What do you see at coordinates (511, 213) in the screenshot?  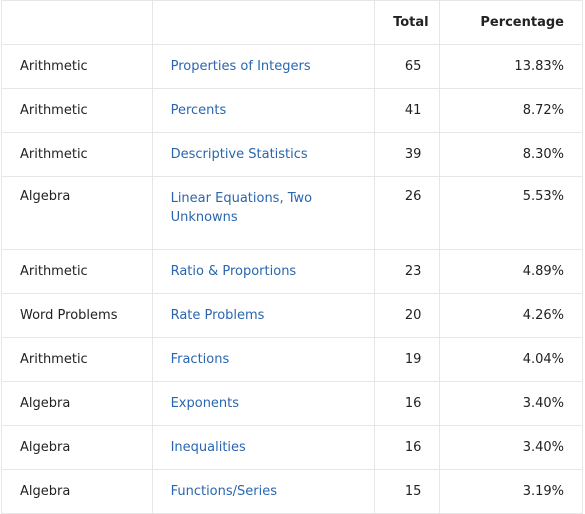 I see `percentage-cell: 5.53%` at bounding box center [511, 213].